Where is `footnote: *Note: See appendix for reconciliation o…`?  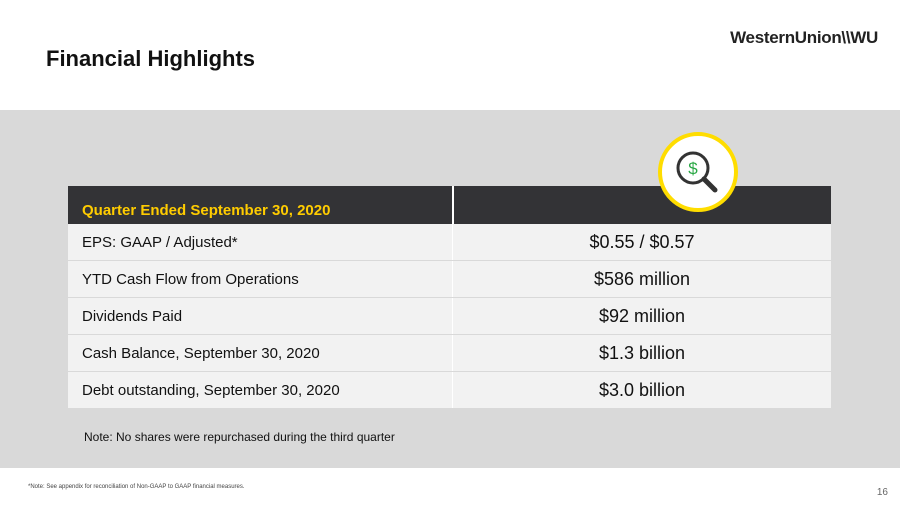 footnote: *Note: See appendix for reconciliation o… is located at coordinates (136, 487).